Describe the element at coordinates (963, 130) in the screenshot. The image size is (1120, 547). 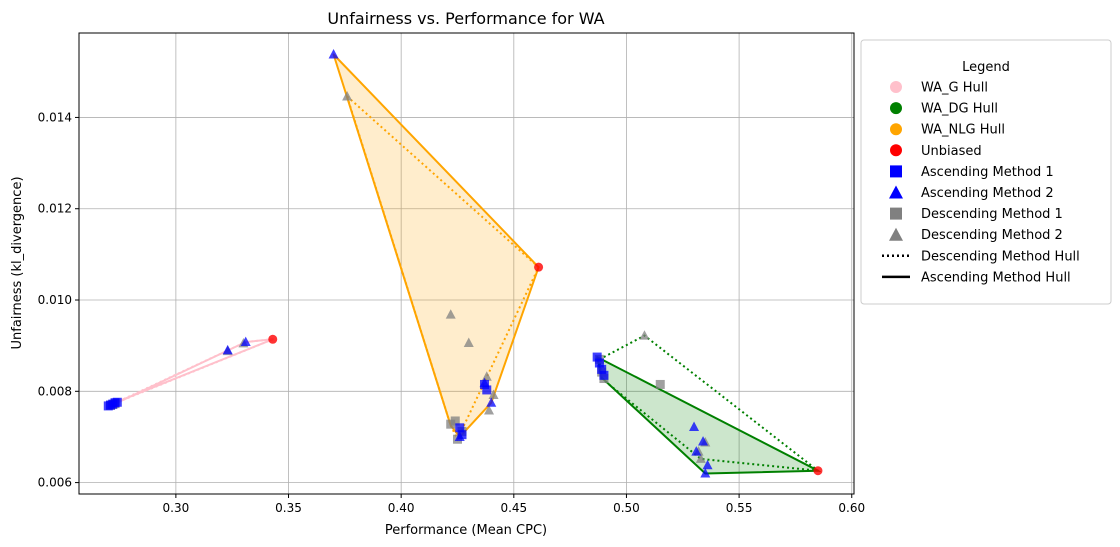
I see `legend-label: WA_NLG Hull` at that location.